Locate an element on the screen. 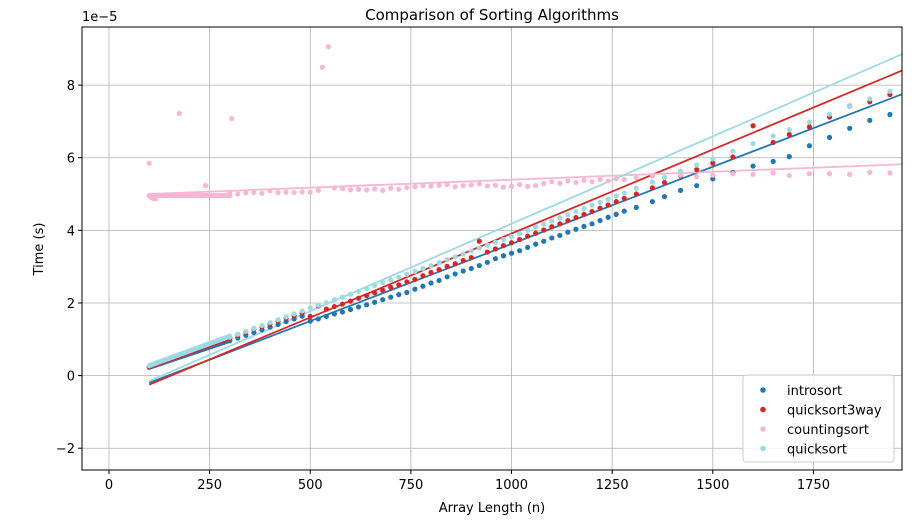  y-tick-label: 8 is located at coordinates (71, 86).